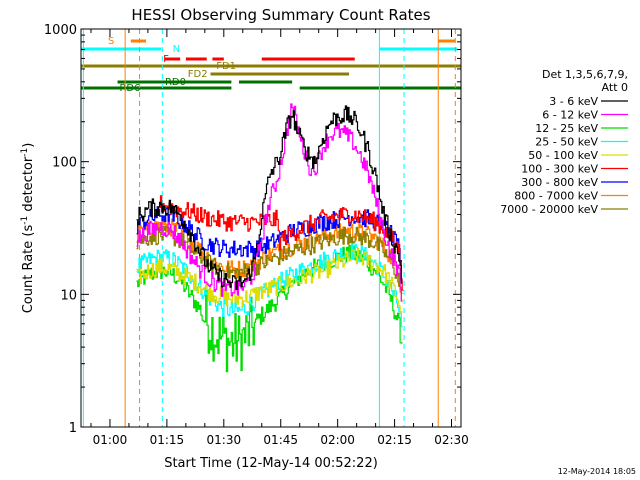 Image resolution: width=640 pixels, height=480 pixels. Describe the element at coordinates (129, 88) in the screenshot. I see `flag-label-rd6: RD6` at that location.